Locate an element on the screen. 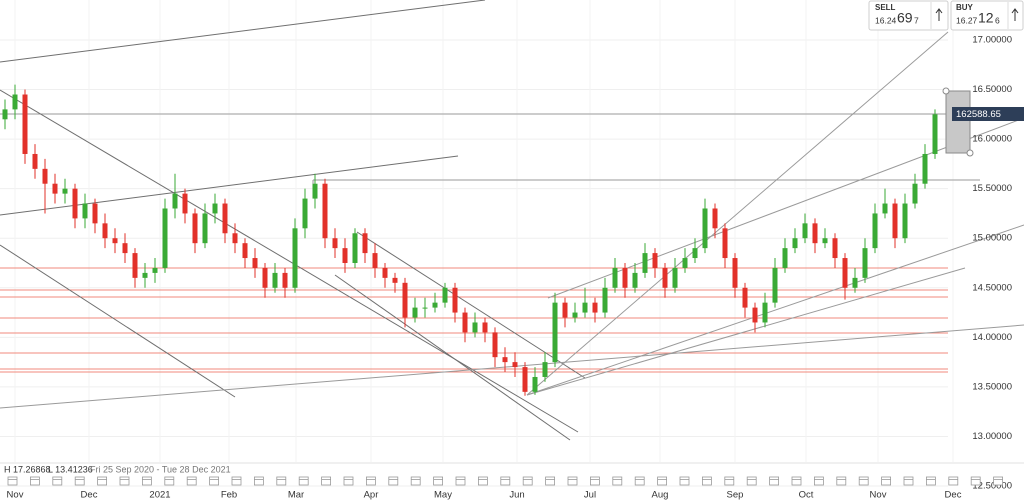  sell-box: SELL 16.24 69 7 is located at coordinates (908, 15).